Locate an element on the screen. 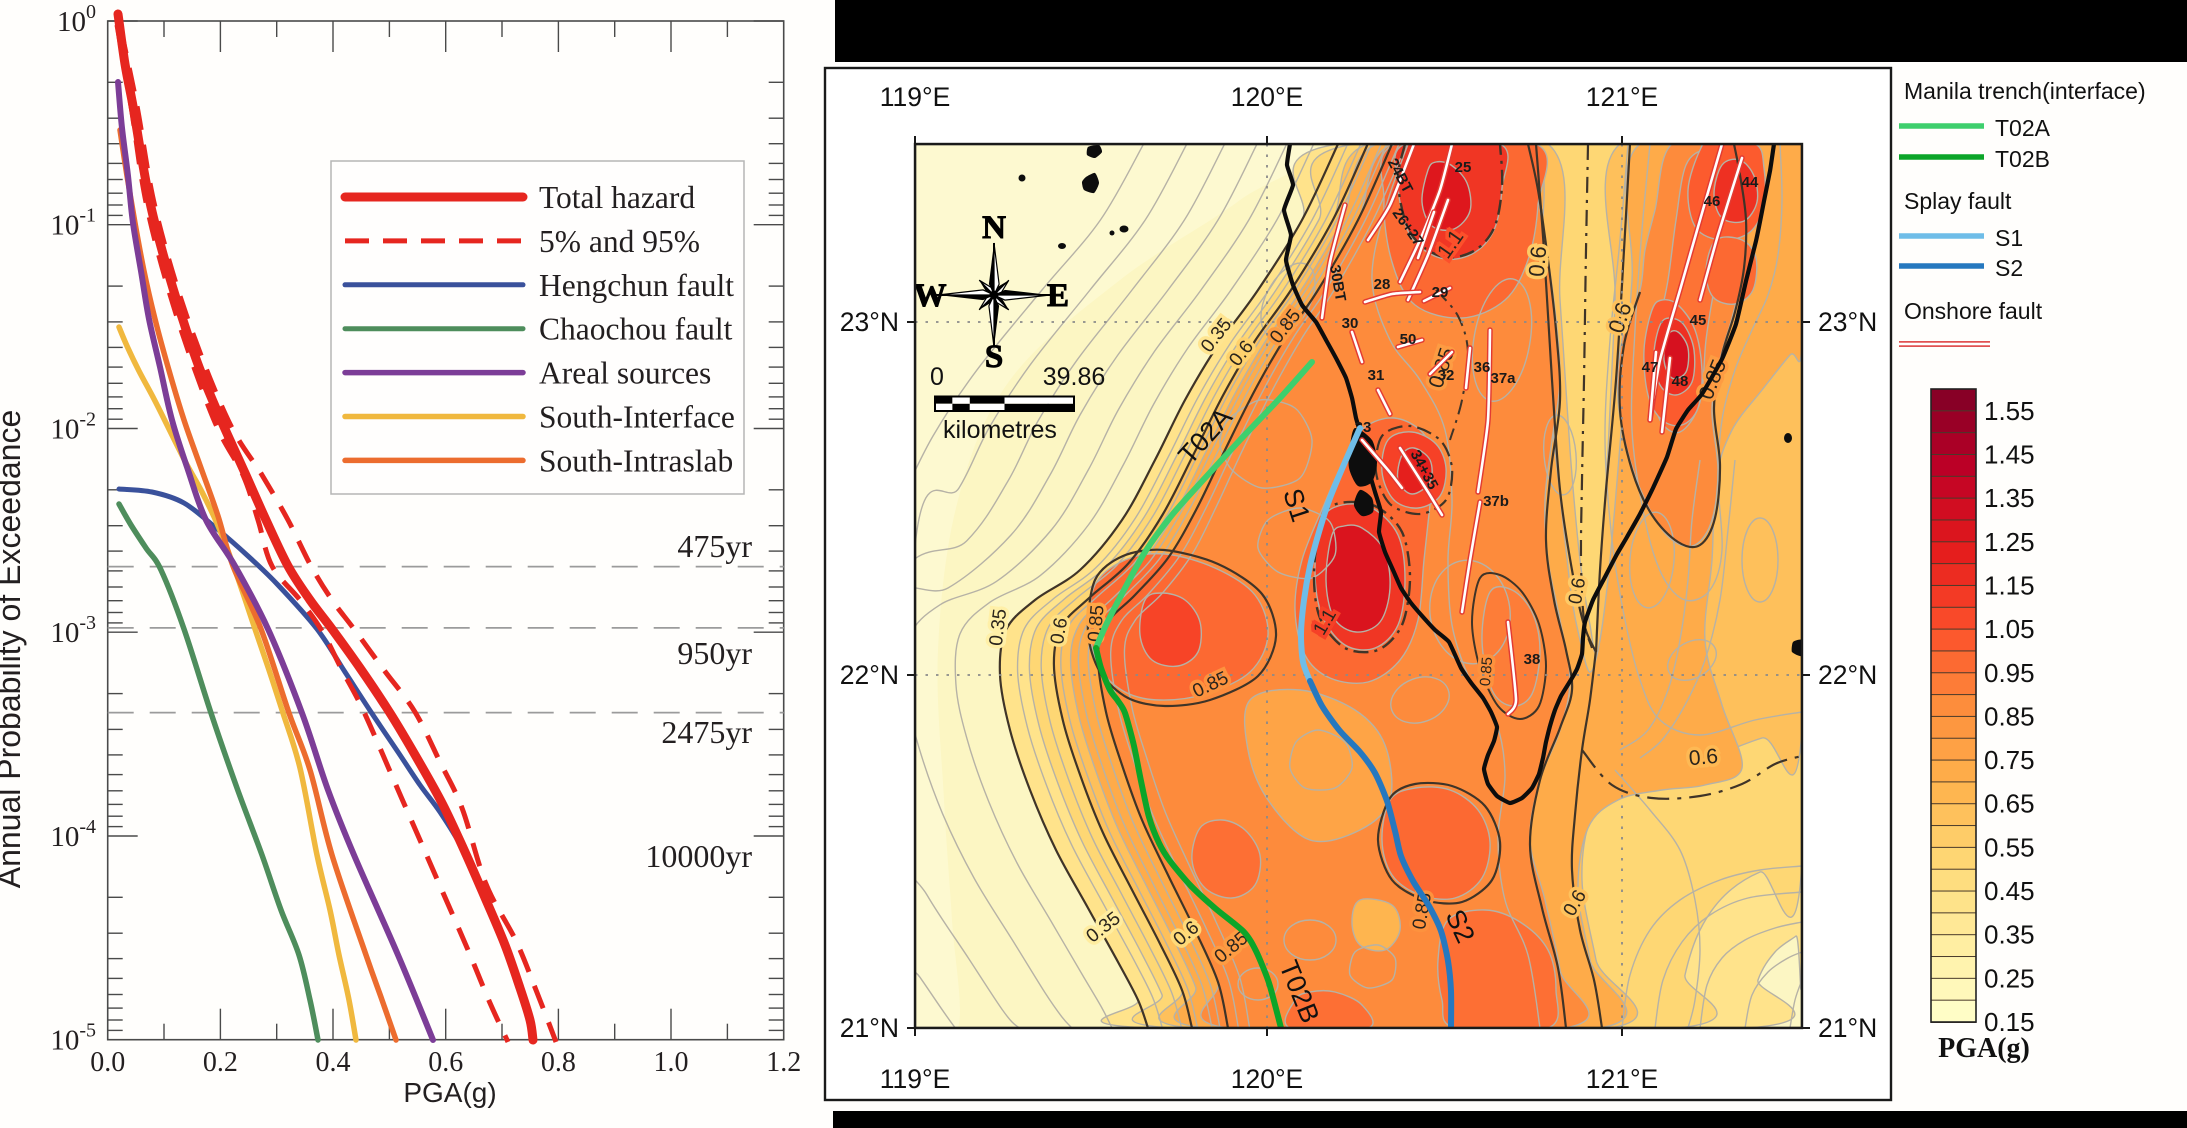 The height and width of the screenshot is (1128, 2187). svg-text: Splay fault is located at coordinates (1958, 201).